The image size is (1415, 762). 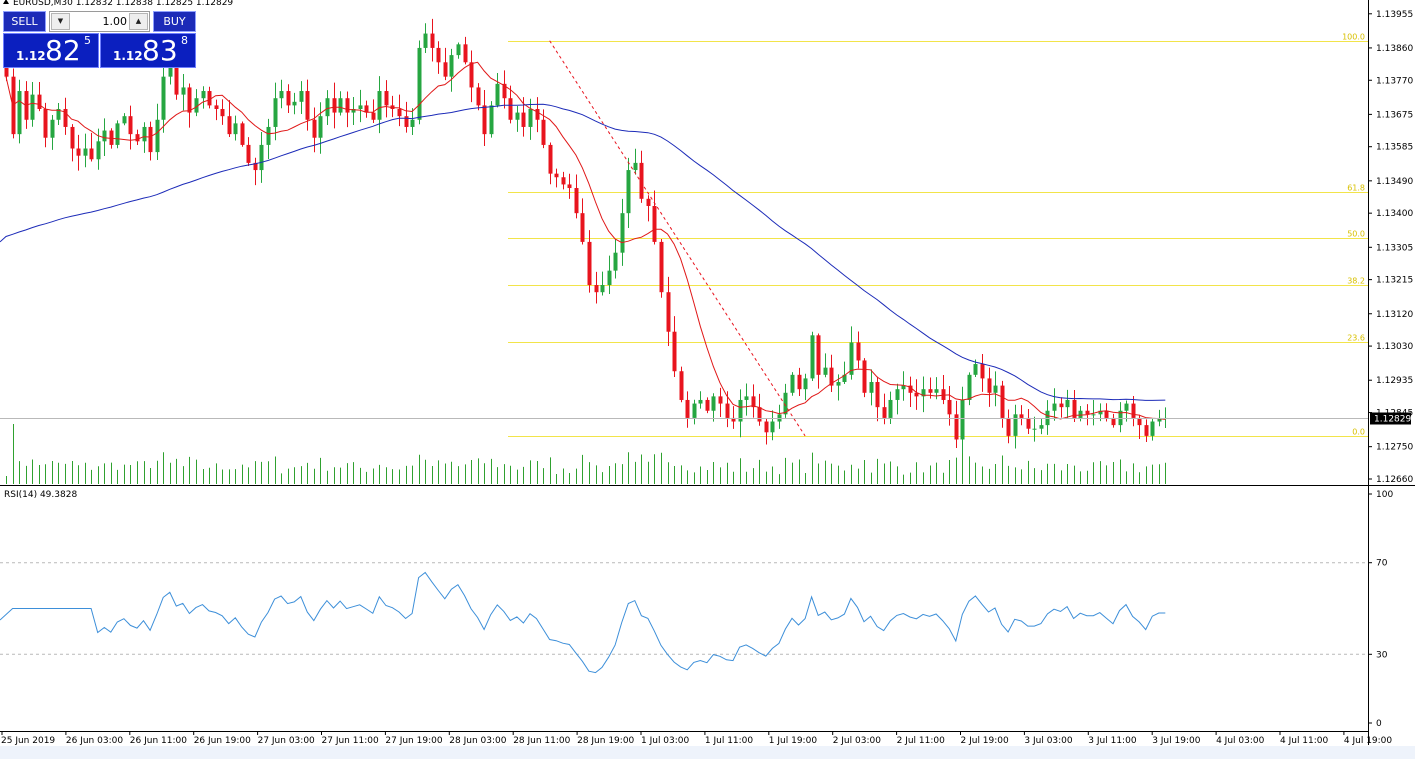 What do you see at coordinates (60, 21) in the screenshot?
I see `lot-decrease-icon: ▼` at bounding box center [60, 21].